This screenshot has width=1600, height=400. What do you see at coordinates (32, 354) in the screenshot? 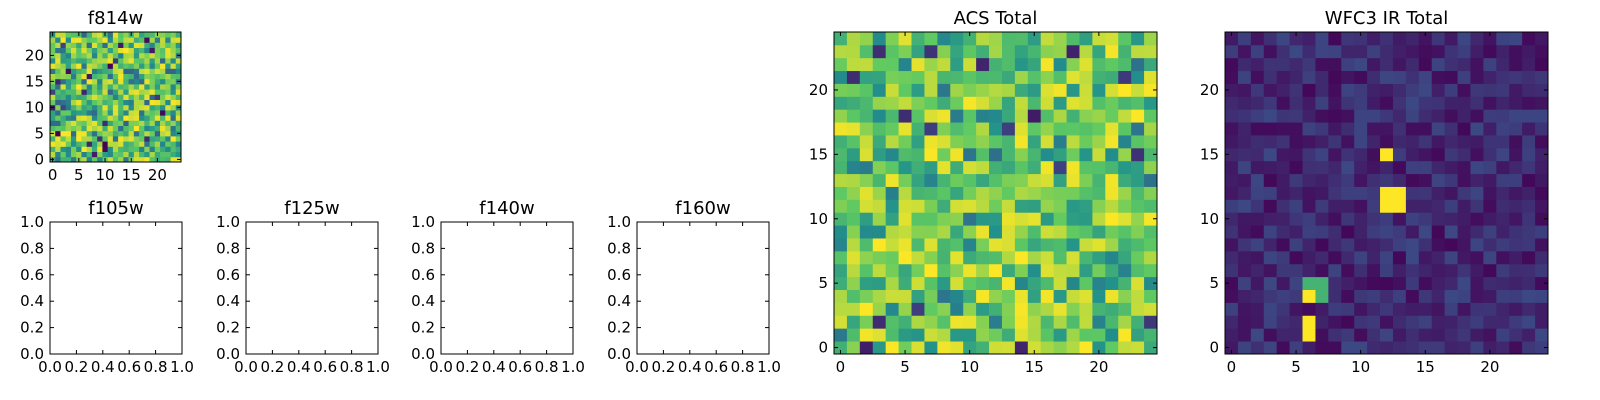
I see `y-tick-label: 0.0` at bounding box center [32, 354].